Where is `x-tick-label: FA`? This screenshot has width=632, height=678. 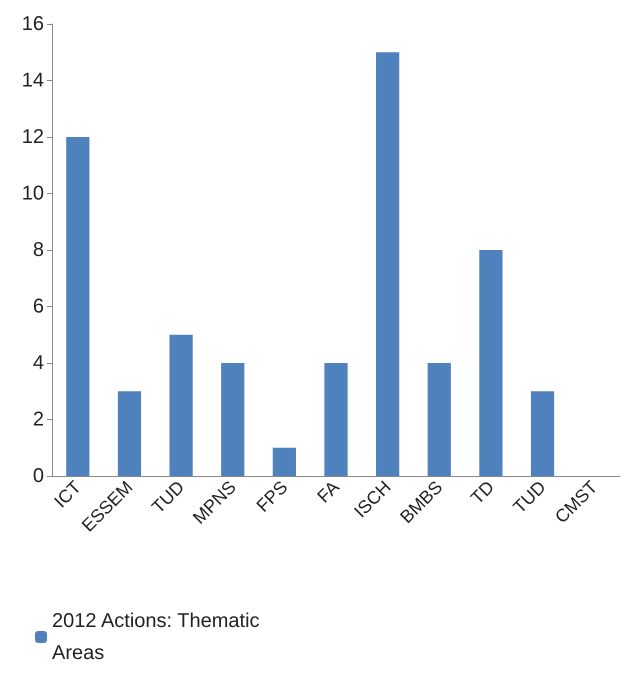
x-tick-label: FA is located at coordinates (328, 491).